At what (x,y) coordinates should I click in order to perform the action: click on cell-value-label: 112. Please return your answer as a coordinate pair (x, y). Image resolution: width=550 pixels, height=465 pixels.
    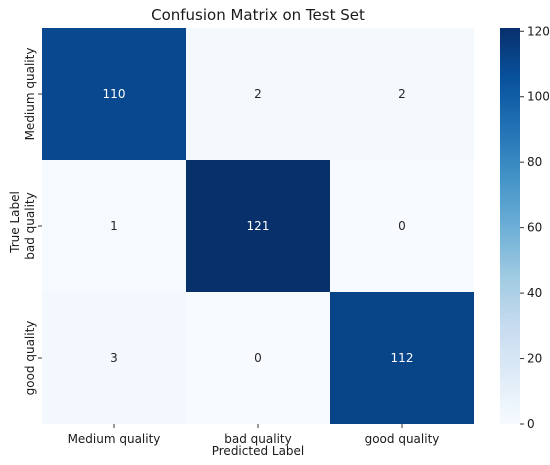
    Looking at the image, I should click on (402, 358).